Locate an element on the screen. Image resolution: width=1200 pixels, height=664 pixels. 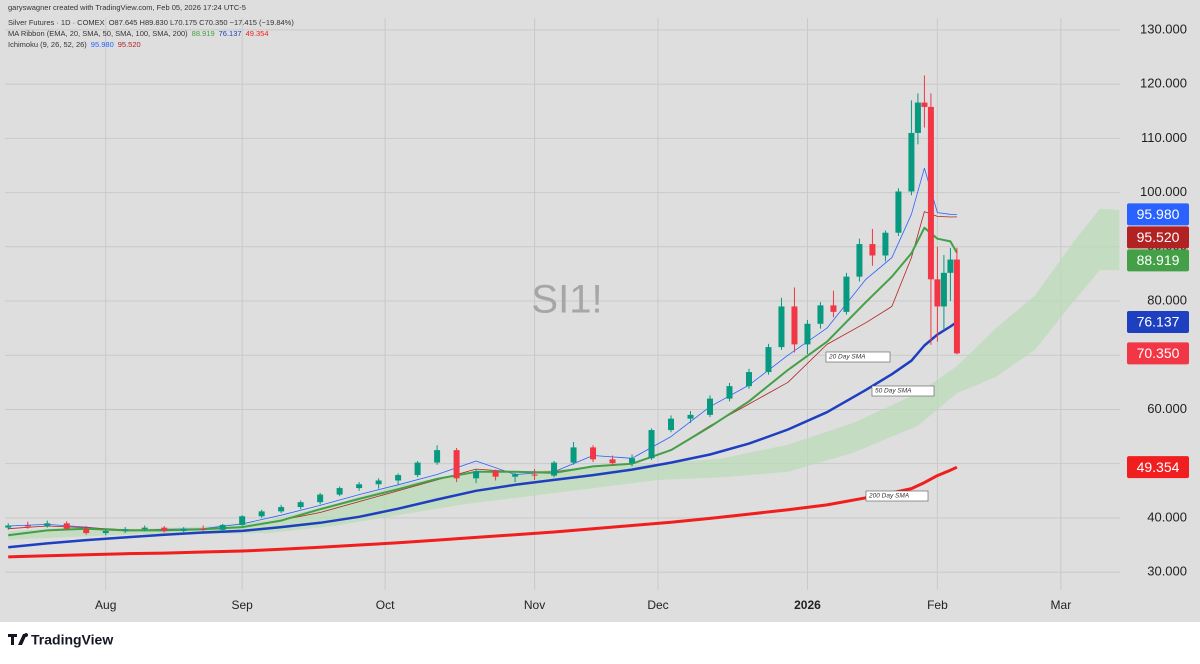
price-label: 76.137 is located at coordinates (1158, 322).